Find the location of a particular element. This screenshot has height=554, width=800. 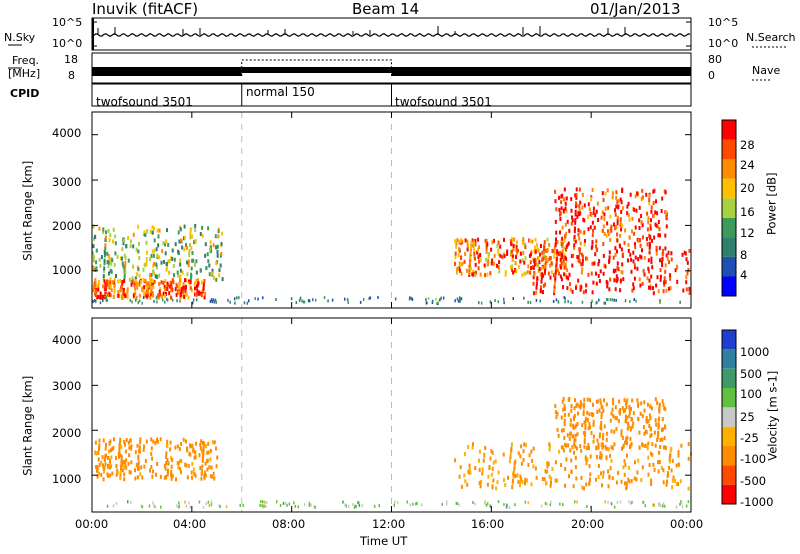

p1-ytick-1000: 1000 is located at coordinates (67, 270).